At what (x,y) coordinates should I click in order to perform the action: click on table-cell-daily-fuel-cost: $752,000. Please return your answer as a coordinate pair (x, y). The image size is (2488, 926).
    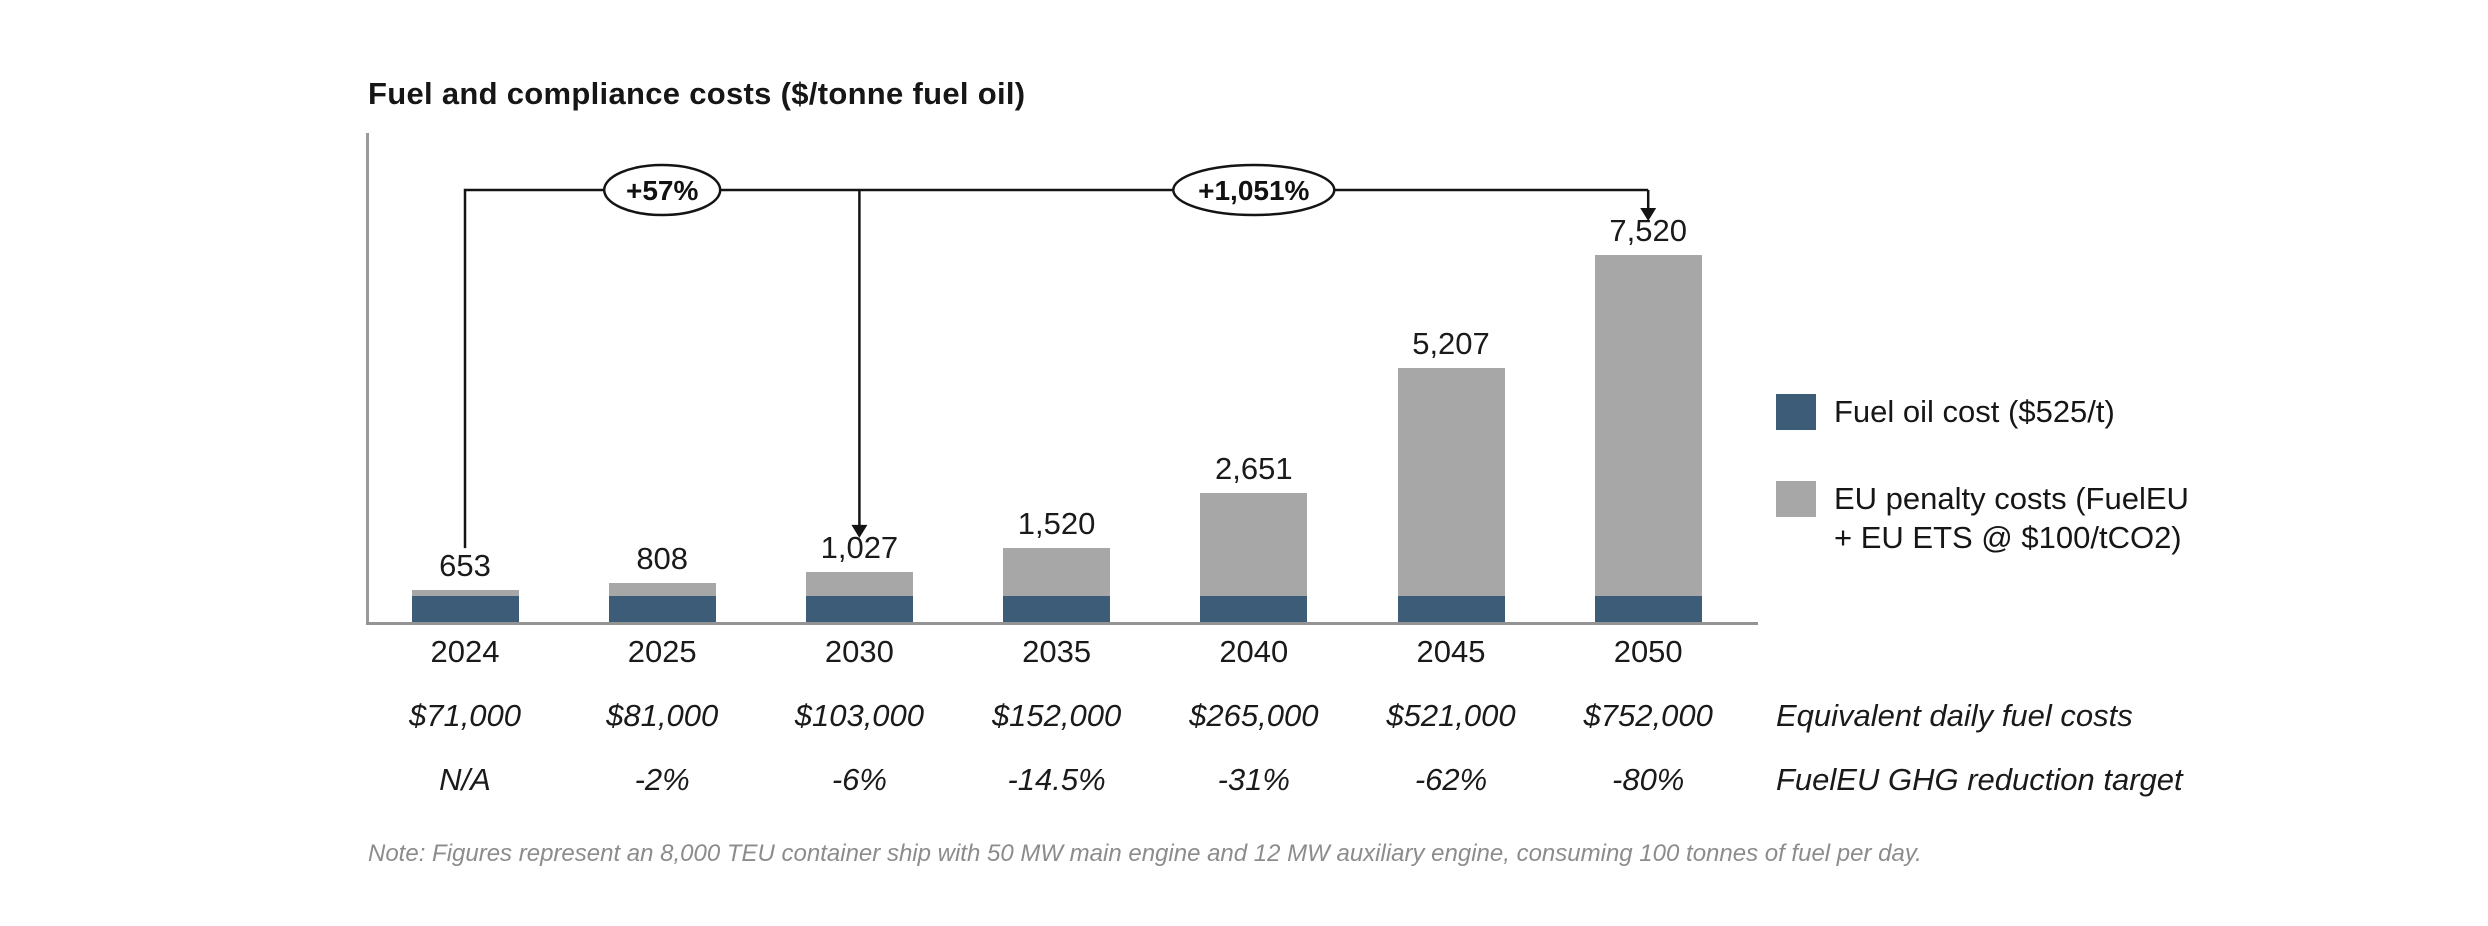
    Looking at the image, I should click on (1648, 715).